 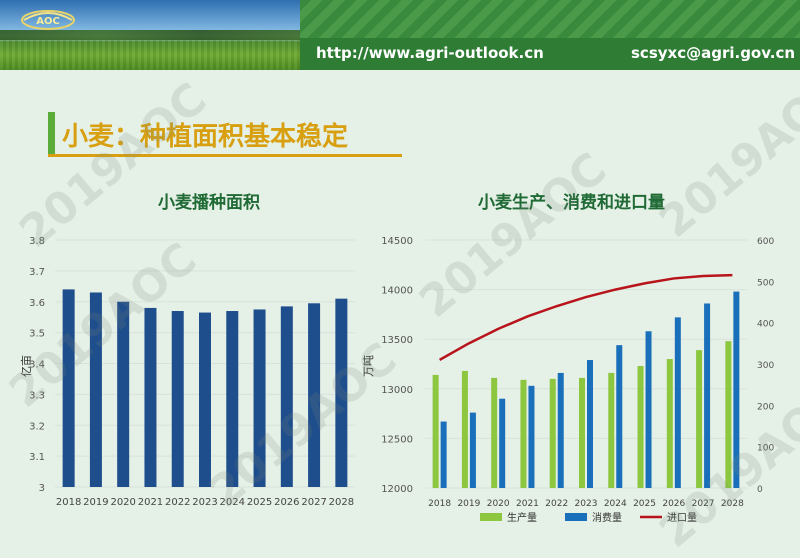 I want to click on logo-text: AOC, so click(x=48, y=21).